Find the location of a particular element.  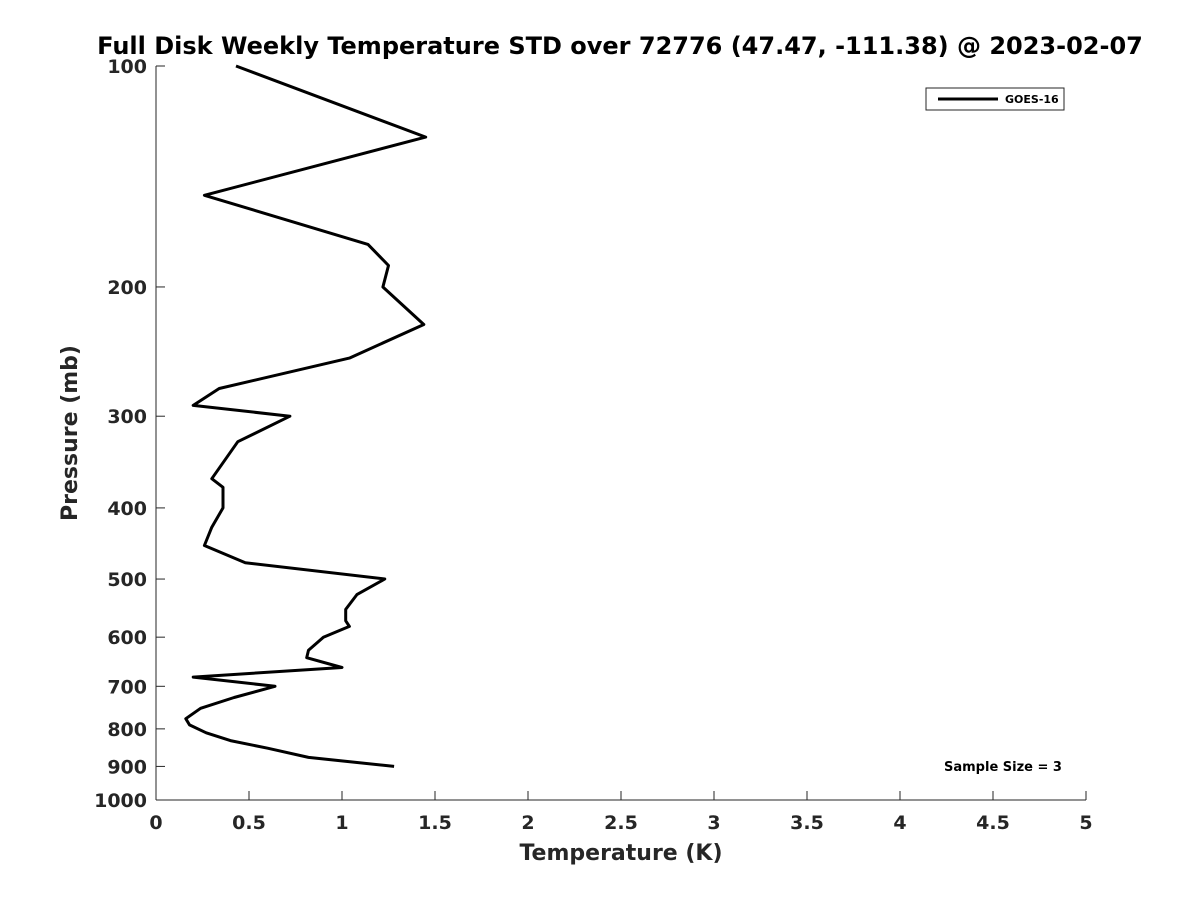

x-tick-label: 1 is located at coordinates (341, 823).